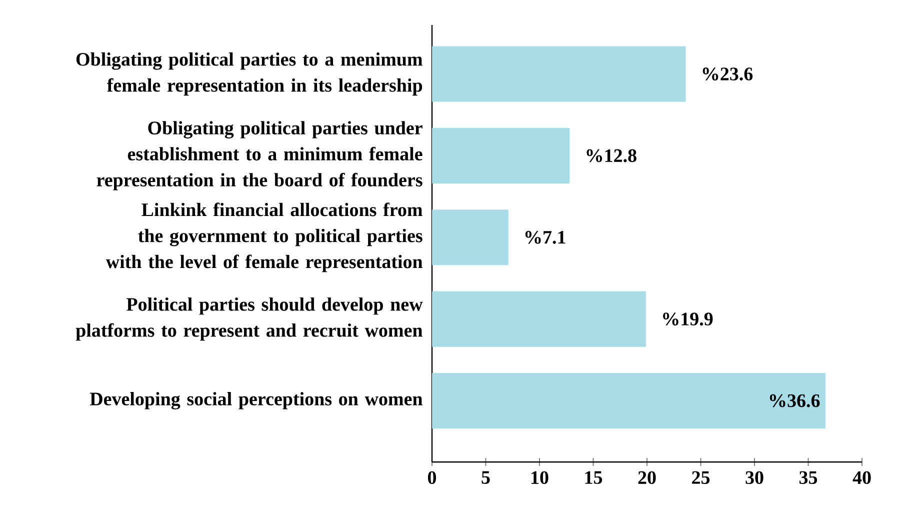 The width and height of the screenshot is (901, 516). What do you see at coordinates (249, 319) in the screenshot?
I see `y-tick-label: Political parties should develop new platforms to represent and recruit women` at bounding box center [249, 319].